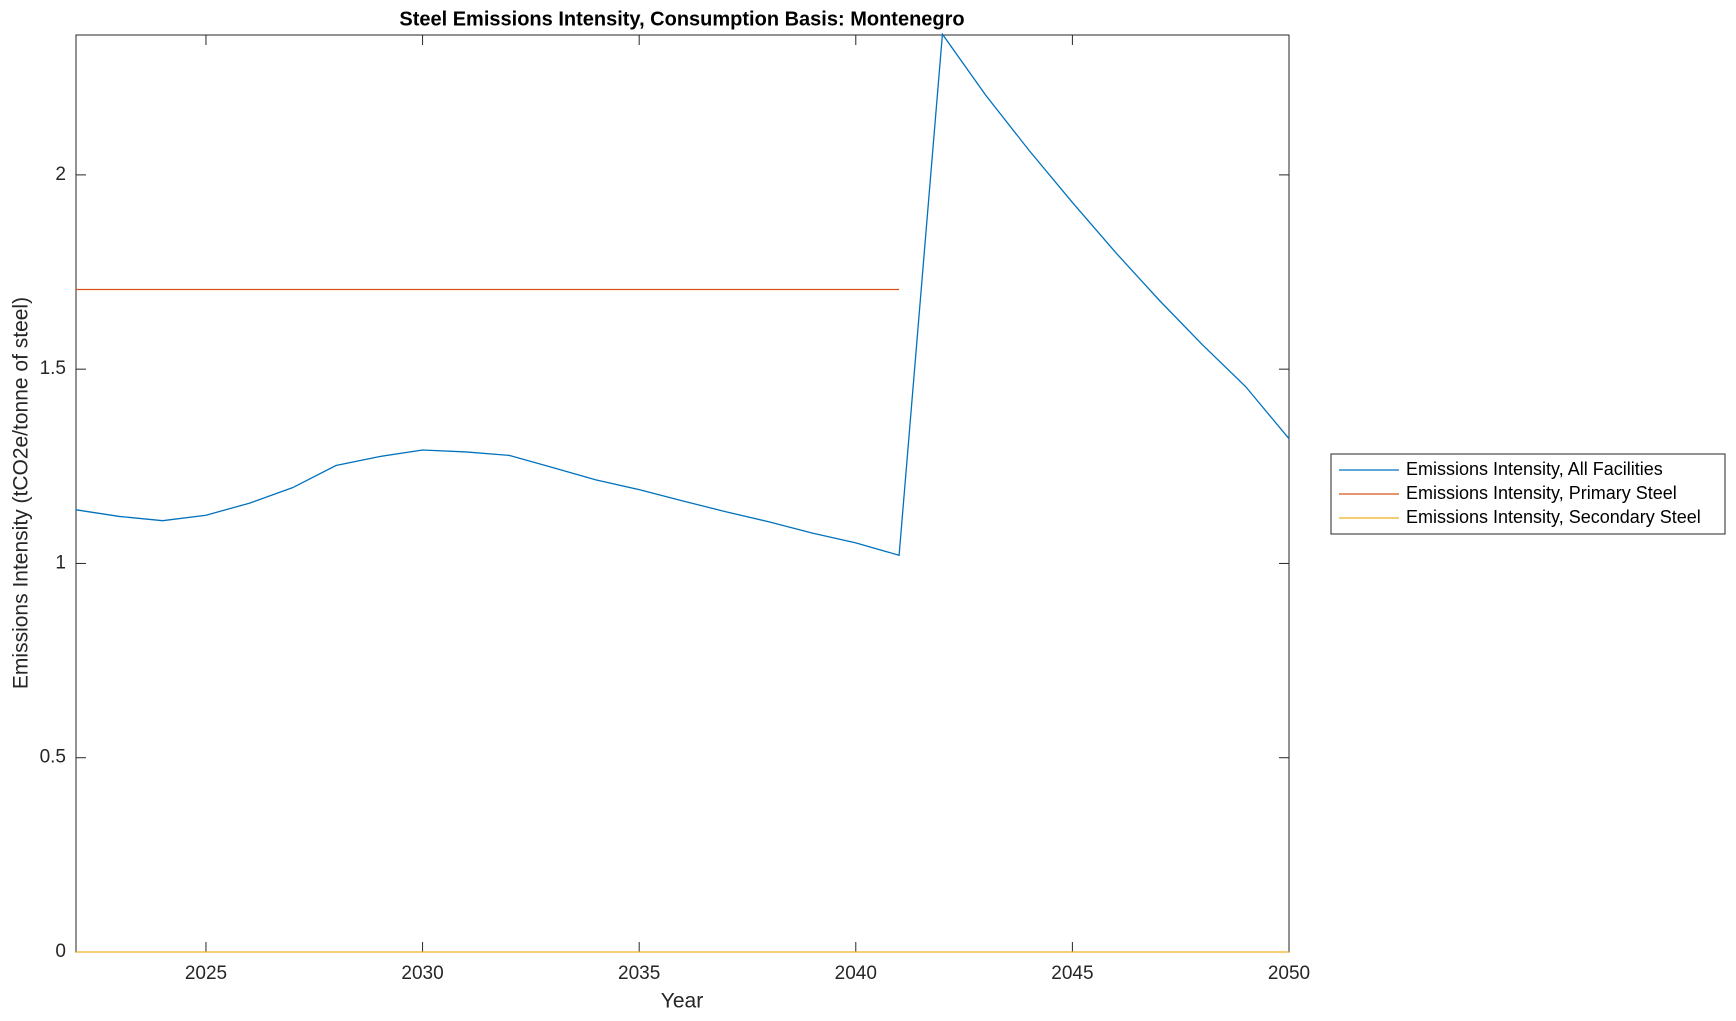  What do you see at coordinates (1289, 973) in the screenshot?
I see `x-tick-label: 2050` at bounding box center [1289, 973].